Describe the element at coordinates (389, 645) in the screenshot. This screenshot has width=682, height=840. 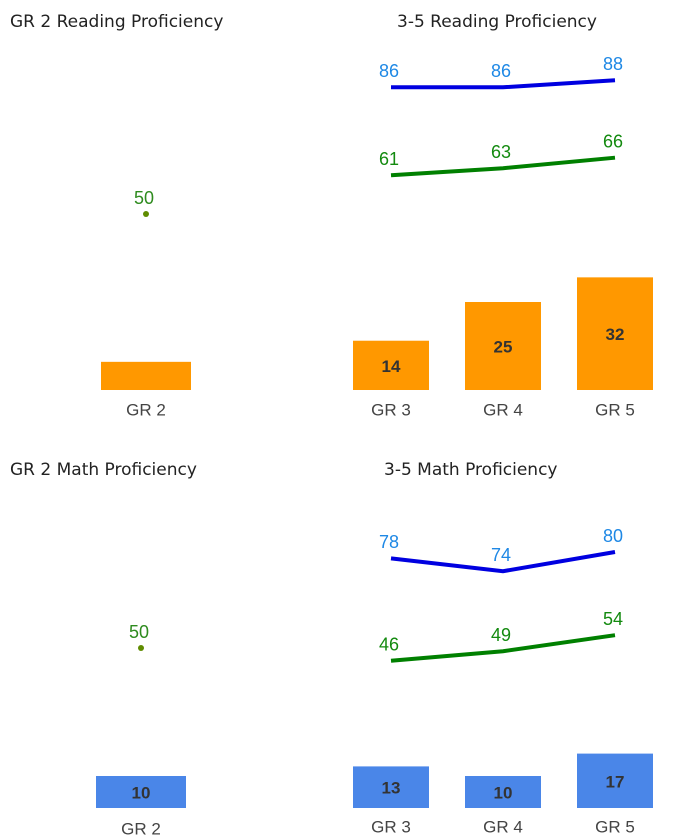
I see `value-label: 46` at that location.